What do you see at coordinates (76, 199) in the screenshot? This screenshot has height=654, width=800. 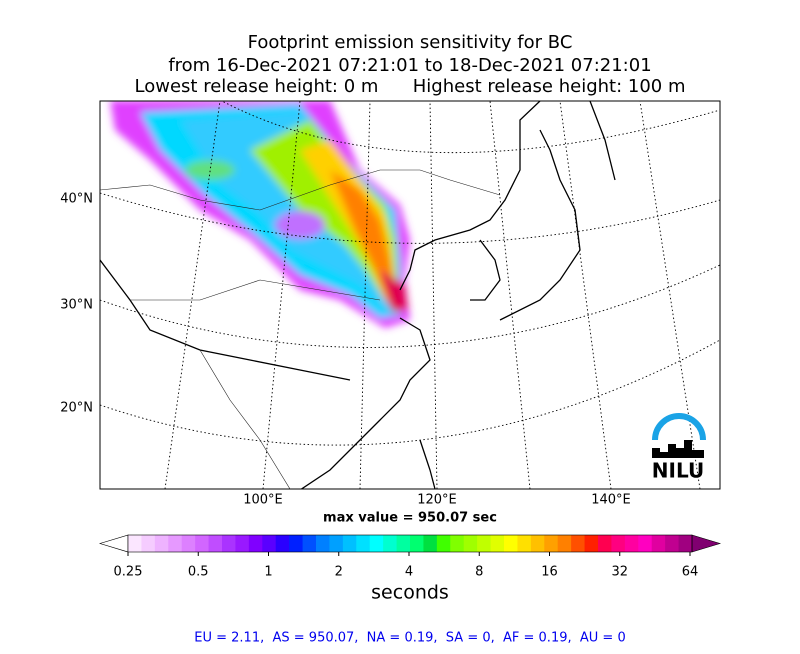 I see `lat-label: 40°N` at bounding box center [76, 199].